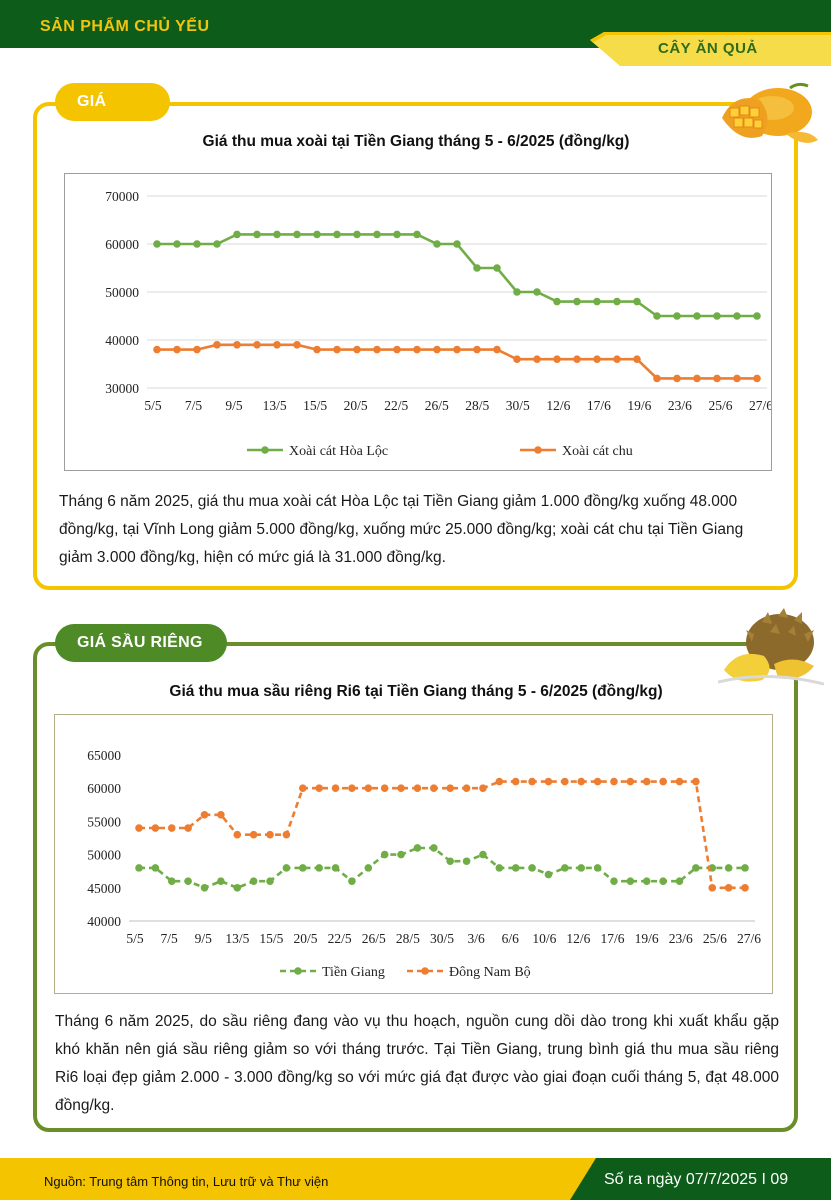 Image resolution: width=831 pixels, height=1200 pixels. What do you see at coordinates (104, 855) in the screenshot?
I see `y-tick-label: 50000` at bounding box center [104, 855].